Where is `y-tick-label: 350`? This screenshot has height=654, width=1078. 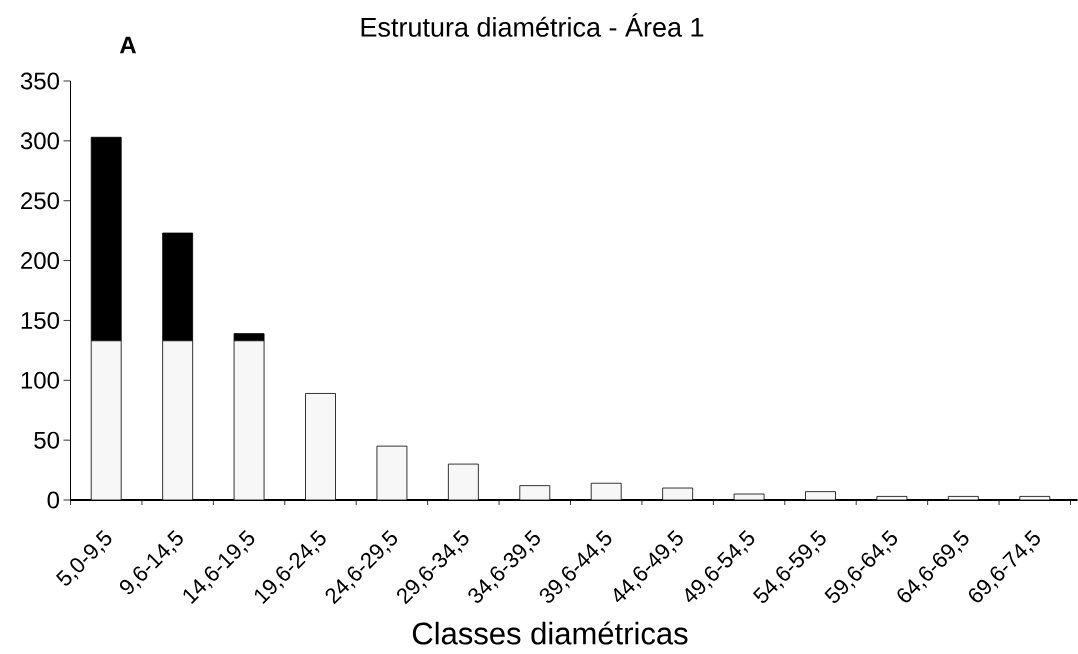
y-tick-label: 350 is located at coordinates (40, 81).